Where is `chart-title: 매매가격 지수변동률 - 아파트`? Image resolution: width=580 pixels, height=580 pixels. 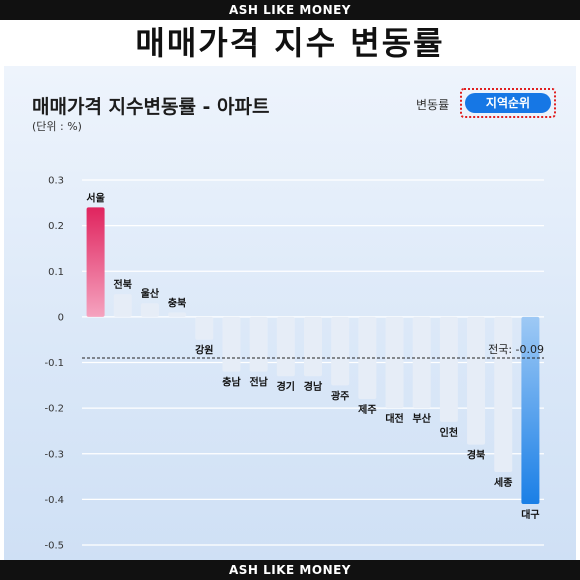 chart-title: 매매가격 지수변동률 - 아파트 is located at coordinates (151, 107).